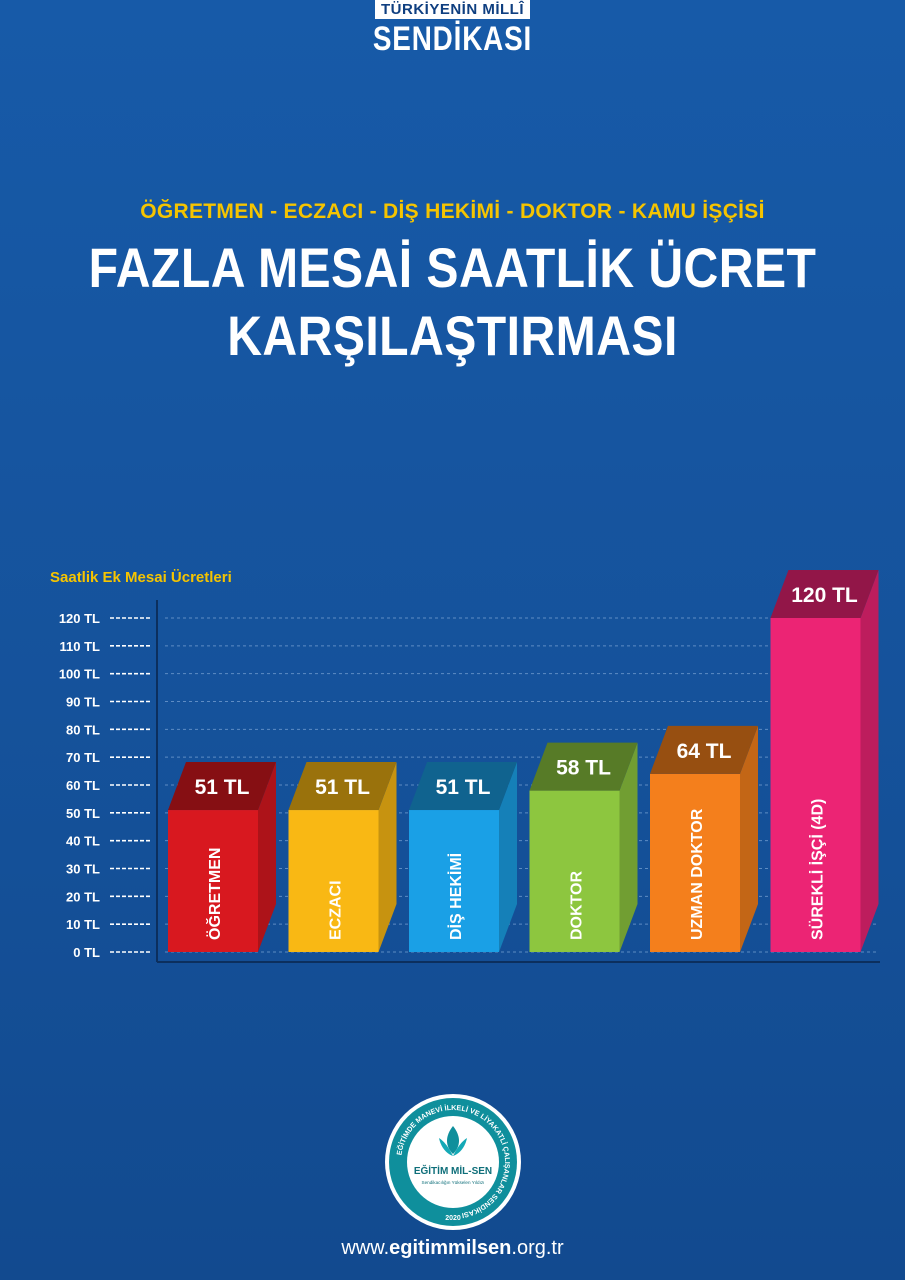  I want to click on website-prefix: www., so click(365, 1248).